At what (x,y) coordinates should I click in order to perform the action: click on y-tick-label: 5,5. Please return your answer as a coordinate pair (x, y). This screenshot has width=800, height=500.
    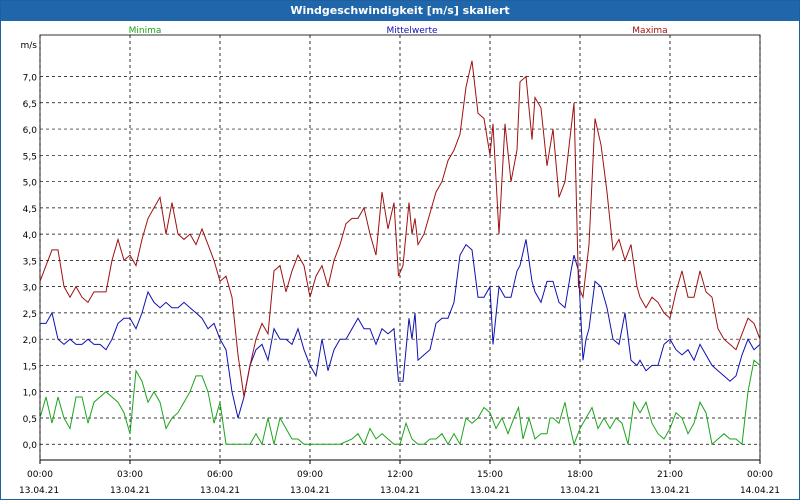
    Looking at the image, I should click on (30, 157).